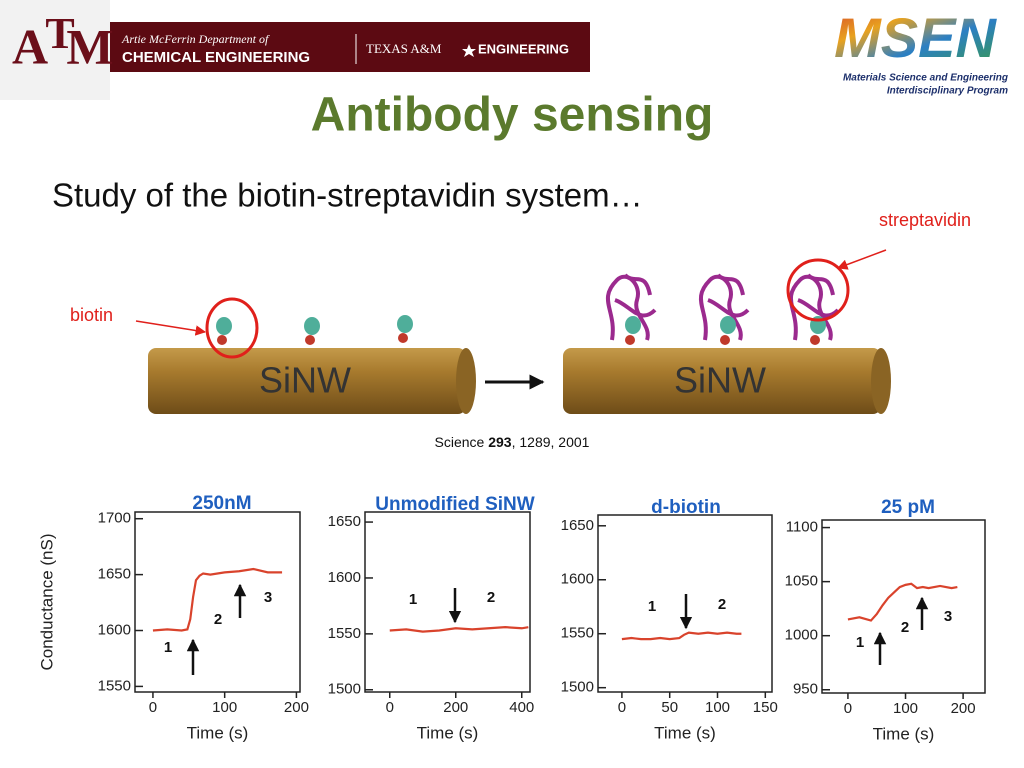 The height and width of the screenshot is (768, 1024). What do you see at coordinates (915, 37) in the screenshot?
I see `msen-mark: MSEN` at bounding box center [915, 37].